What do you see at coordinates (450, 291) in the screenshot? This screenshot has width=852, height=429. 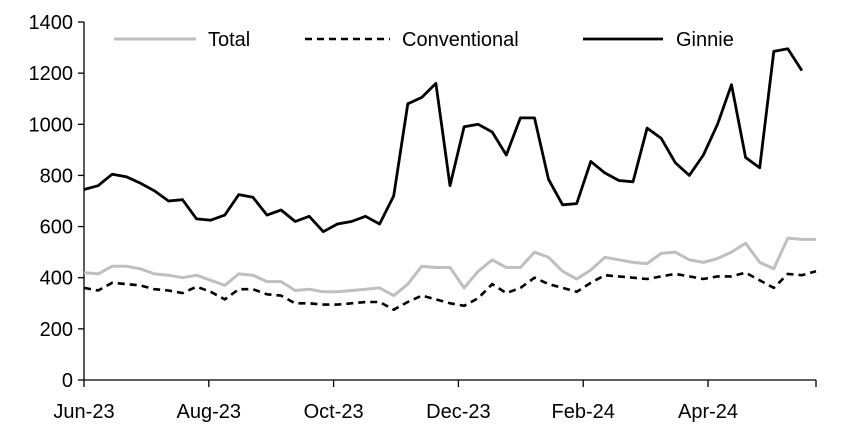 I see `series-line-conventional` at bounding box center [450, 291].